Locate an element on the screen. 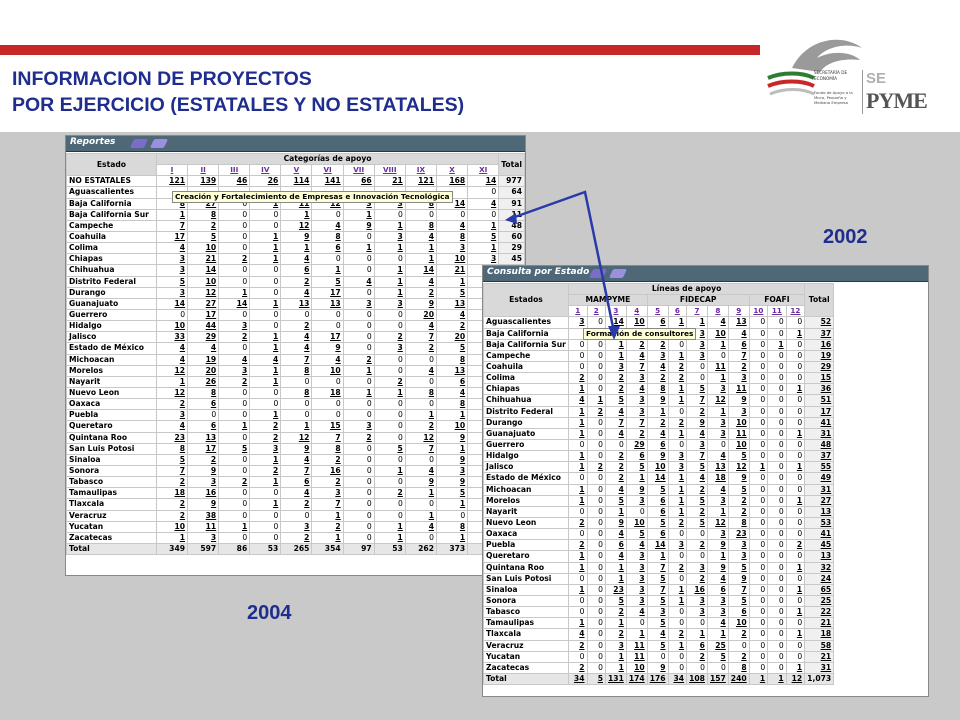  category-link-ii: II is located at coordinates (203, 170).